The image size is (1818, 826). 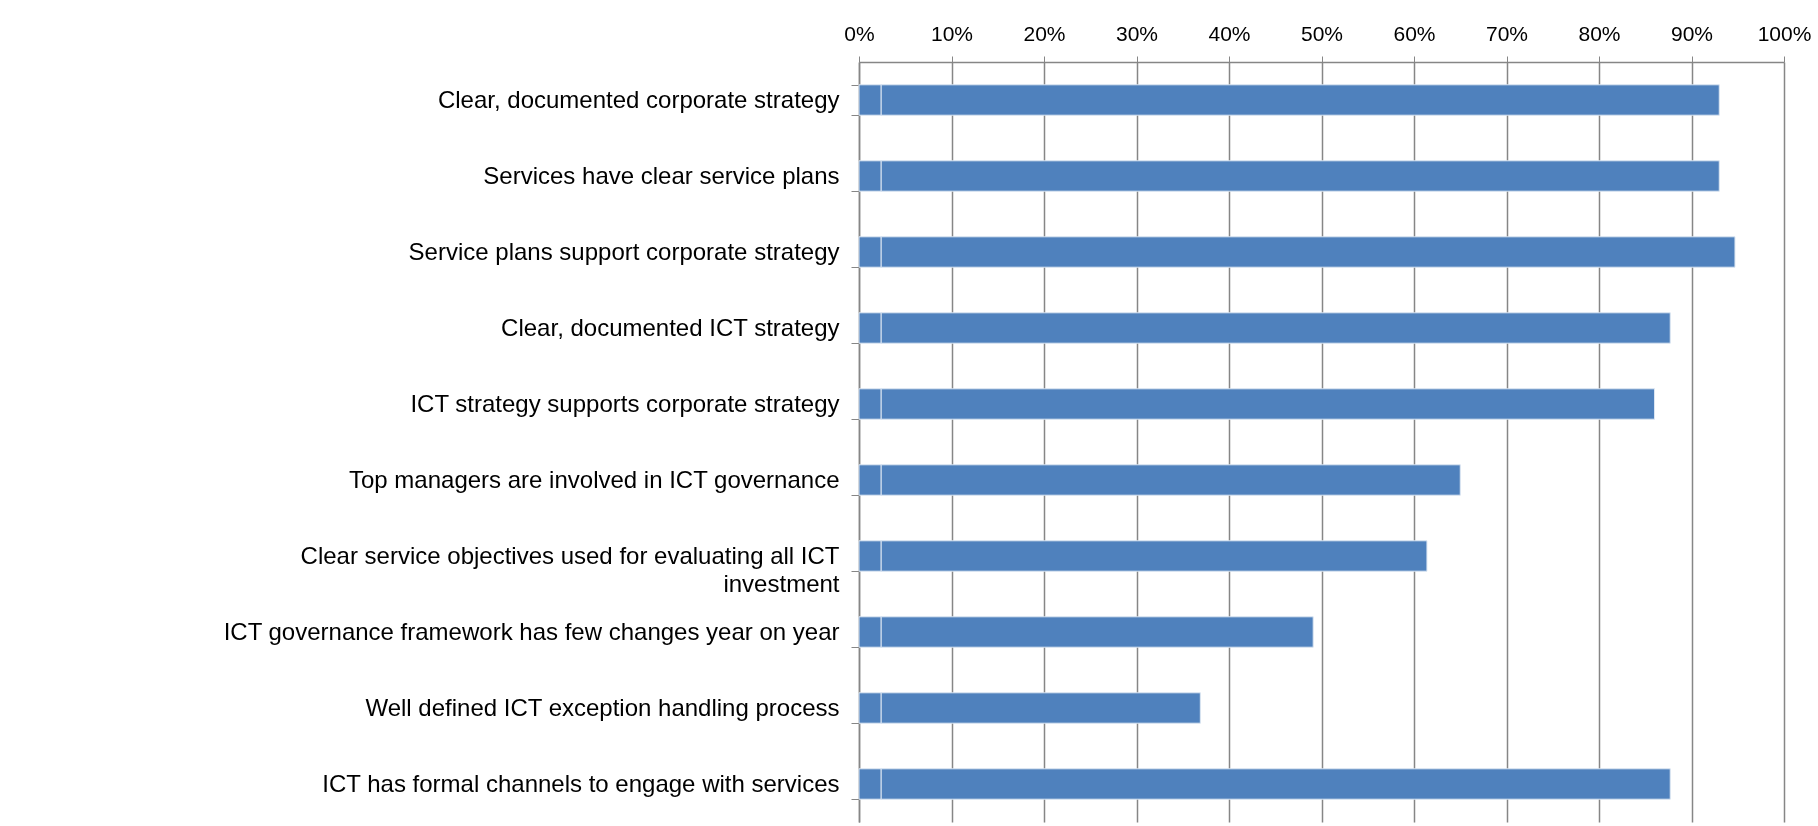 What do you see at coordinates (570, 569) in the screenshot?
I see `y-tick-label: Clear service objectives used for evaluating all ICT investment` at bounding box center [570, 569].